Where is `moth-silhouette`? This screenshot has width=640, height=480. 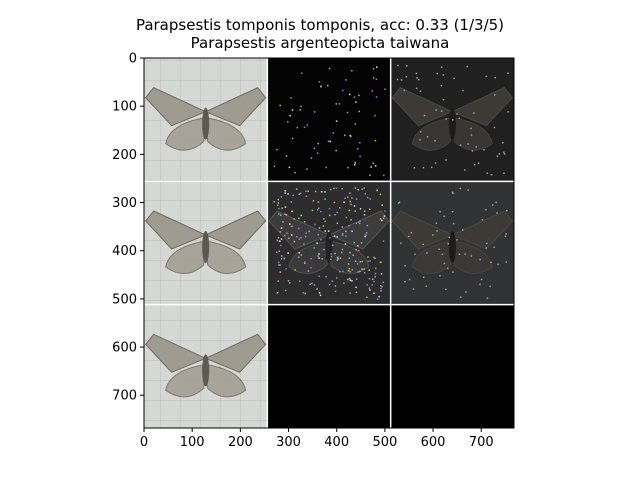 moth-silhouette is located at coordinates (329, 242).